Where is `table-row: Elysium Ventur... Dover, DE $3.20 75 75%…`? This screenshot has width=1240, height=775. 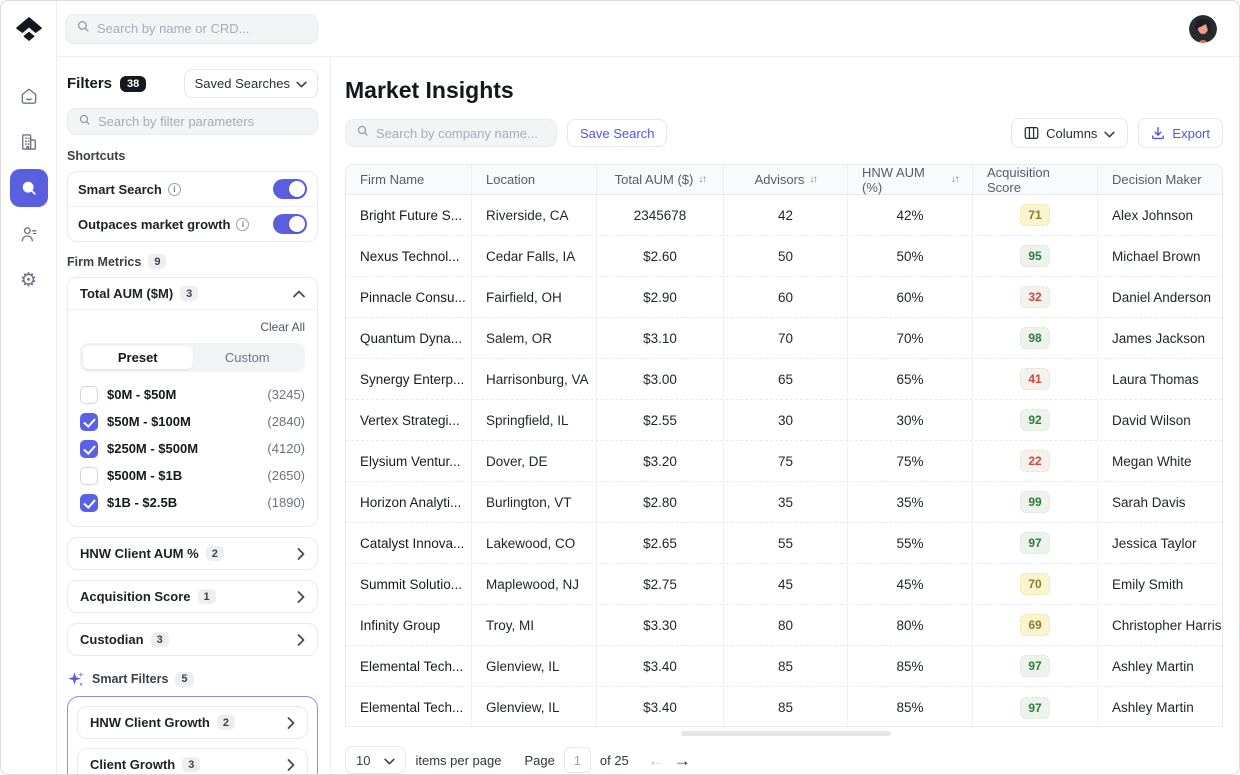
table-row: Elysium Ventur... Dover, DE $3.20 75 75%… is located at coordinates (784, 461).